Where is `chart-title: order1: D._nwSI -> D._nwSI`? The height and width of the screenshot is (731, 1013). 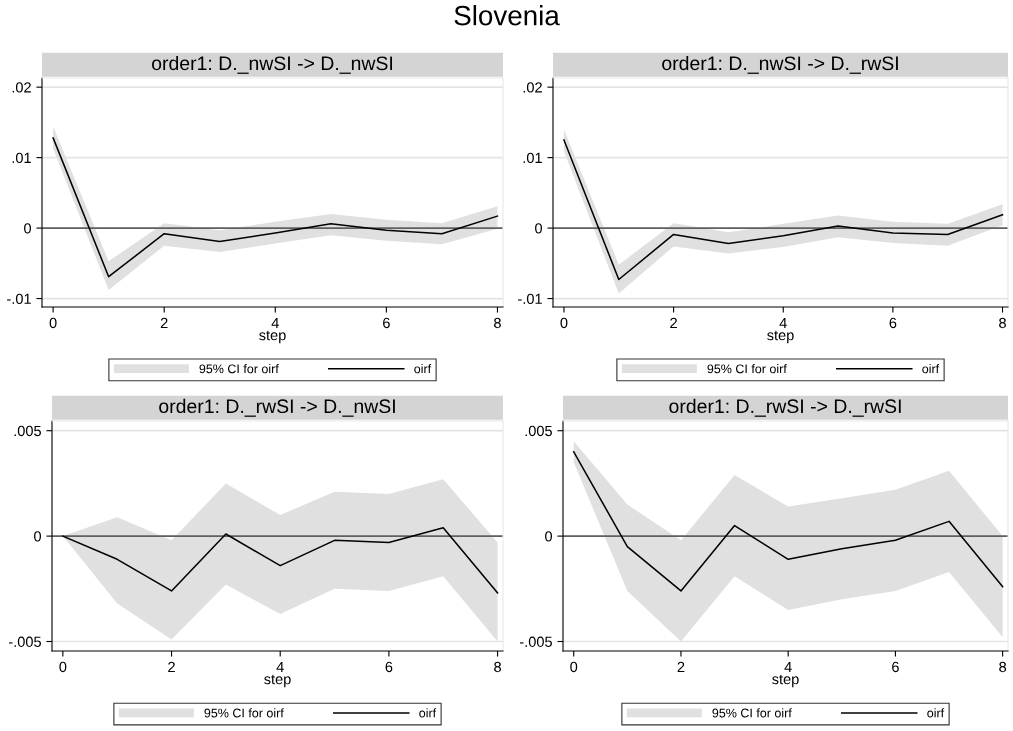
chart-title: order1: D._nwSI -> D._nwSI is located at coordinates (272, 64).